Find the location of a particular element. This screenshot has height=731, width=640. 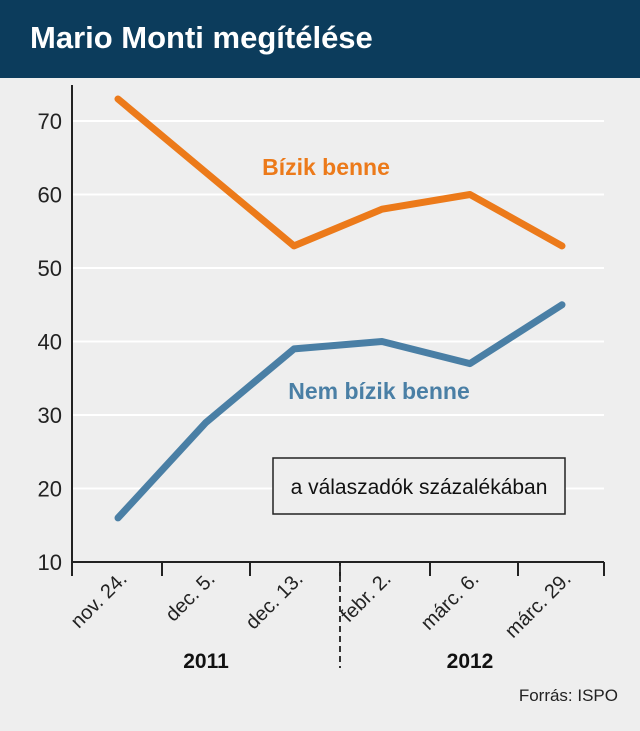

chart-title: Mario Monti megítélése is located at coordinates (201, 37).